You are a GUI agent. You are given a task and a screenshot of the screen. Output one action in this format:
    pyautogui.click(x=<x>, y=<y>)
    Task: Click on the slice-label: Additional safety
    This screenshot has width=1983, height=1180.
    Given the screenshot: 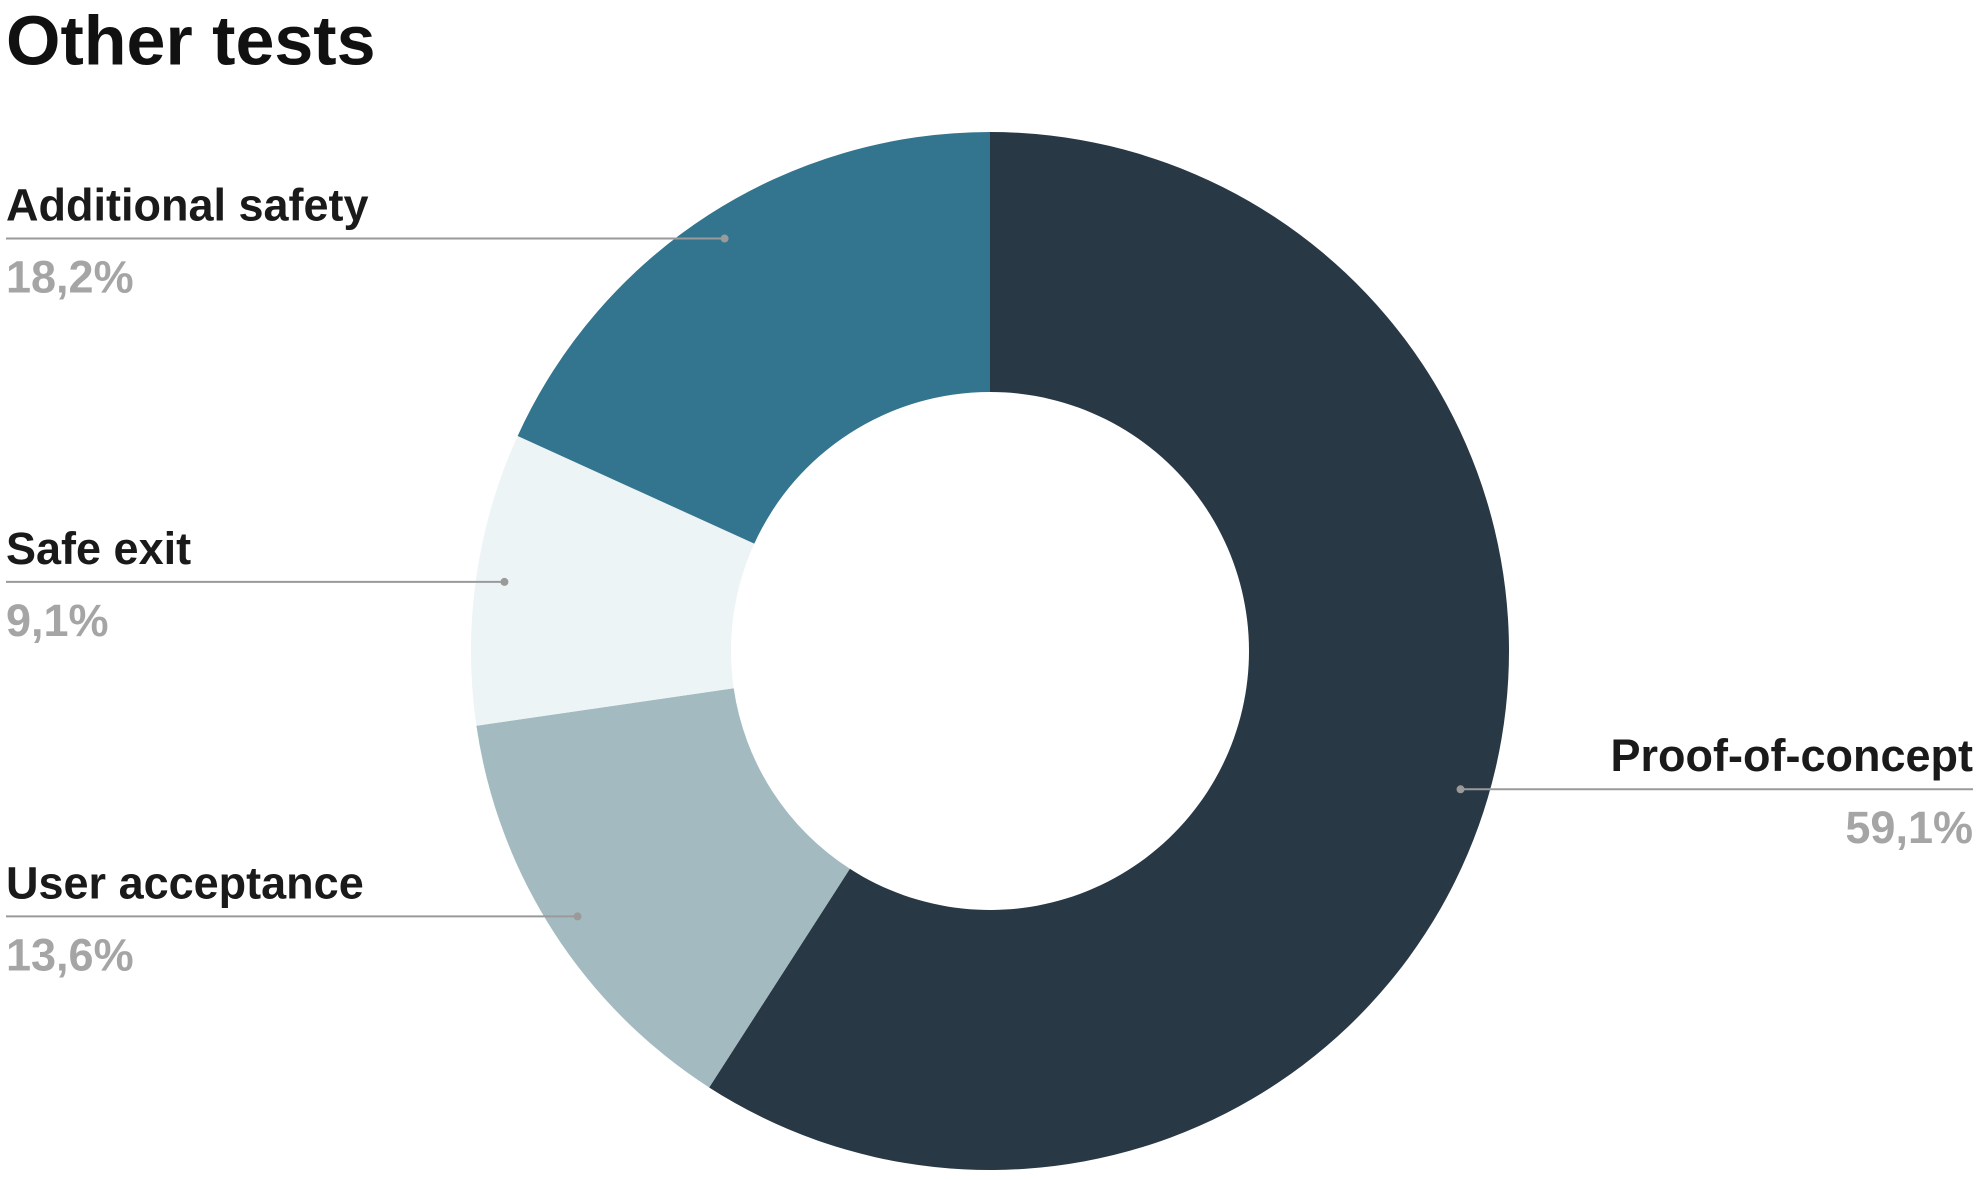 What is the action you would take?
    pyautogui.click(x=187, y=204)
    